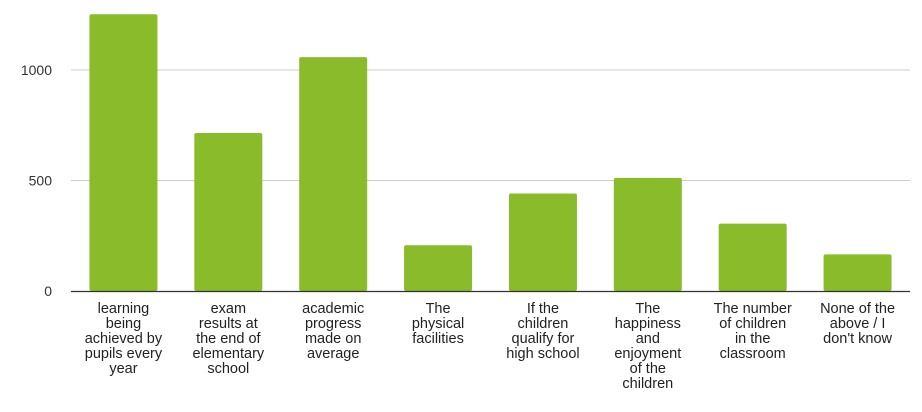  I want to click on x-category-label-line: academic, so click(333, 309).